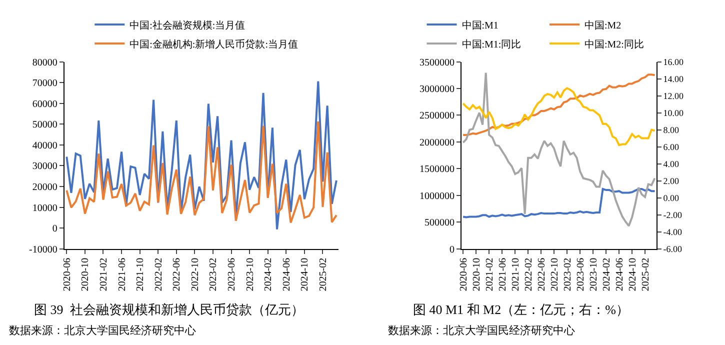 The image size is (725, 345). What do you see at coordinates (214, 44) in the screenshot?
I see `legend-label: 中国:金融机构:新增人民币贷款:当月值` at bounding box center [214, 44].